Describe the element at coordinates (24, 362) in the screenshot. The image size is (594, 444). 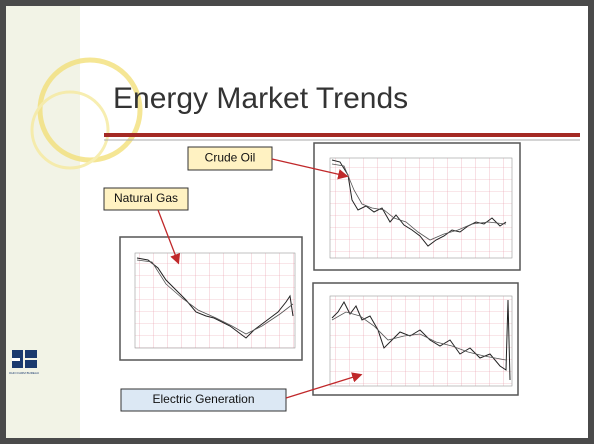
I see `logo: OHIO FARM BUREAU` at that location.